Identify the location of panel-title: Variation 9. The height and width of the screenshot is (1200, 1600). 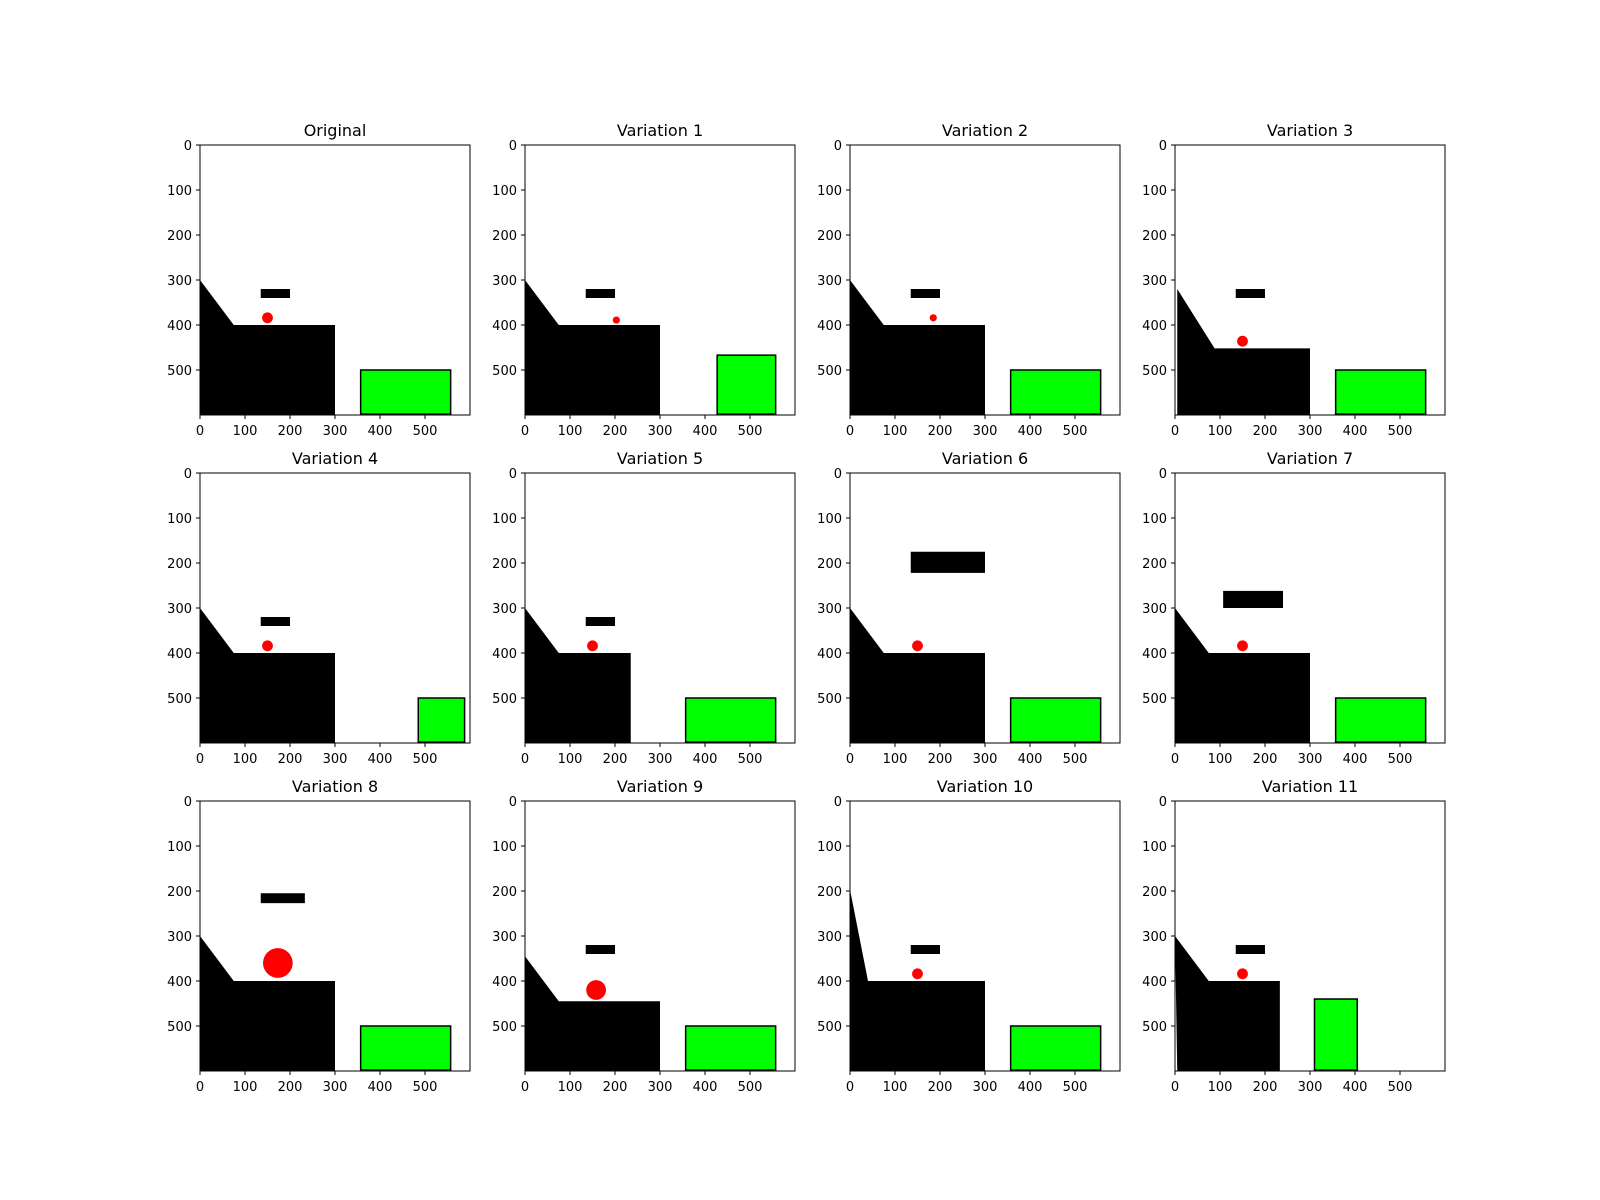
(660, 786).